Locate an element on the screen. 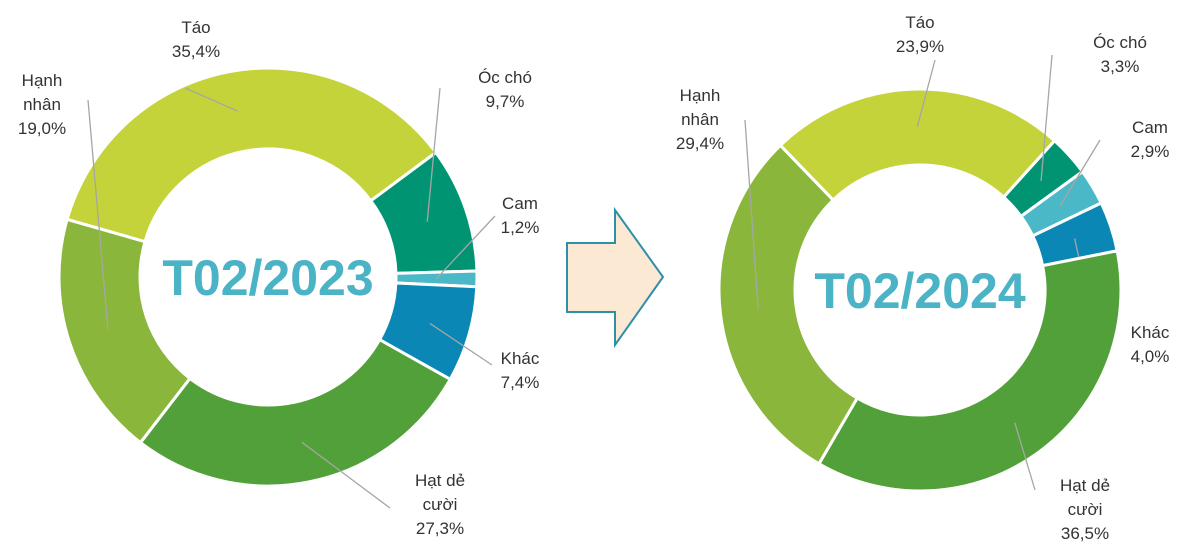  value-label: 3,3% is located at coordinates (1120, 66).